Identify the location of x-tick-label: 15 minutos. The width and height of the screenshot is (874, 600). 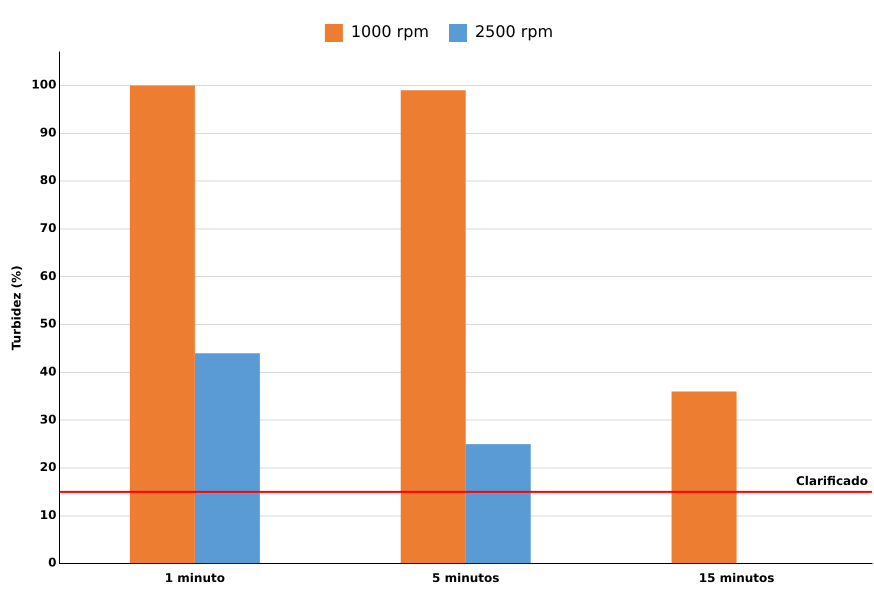
(736, 577).